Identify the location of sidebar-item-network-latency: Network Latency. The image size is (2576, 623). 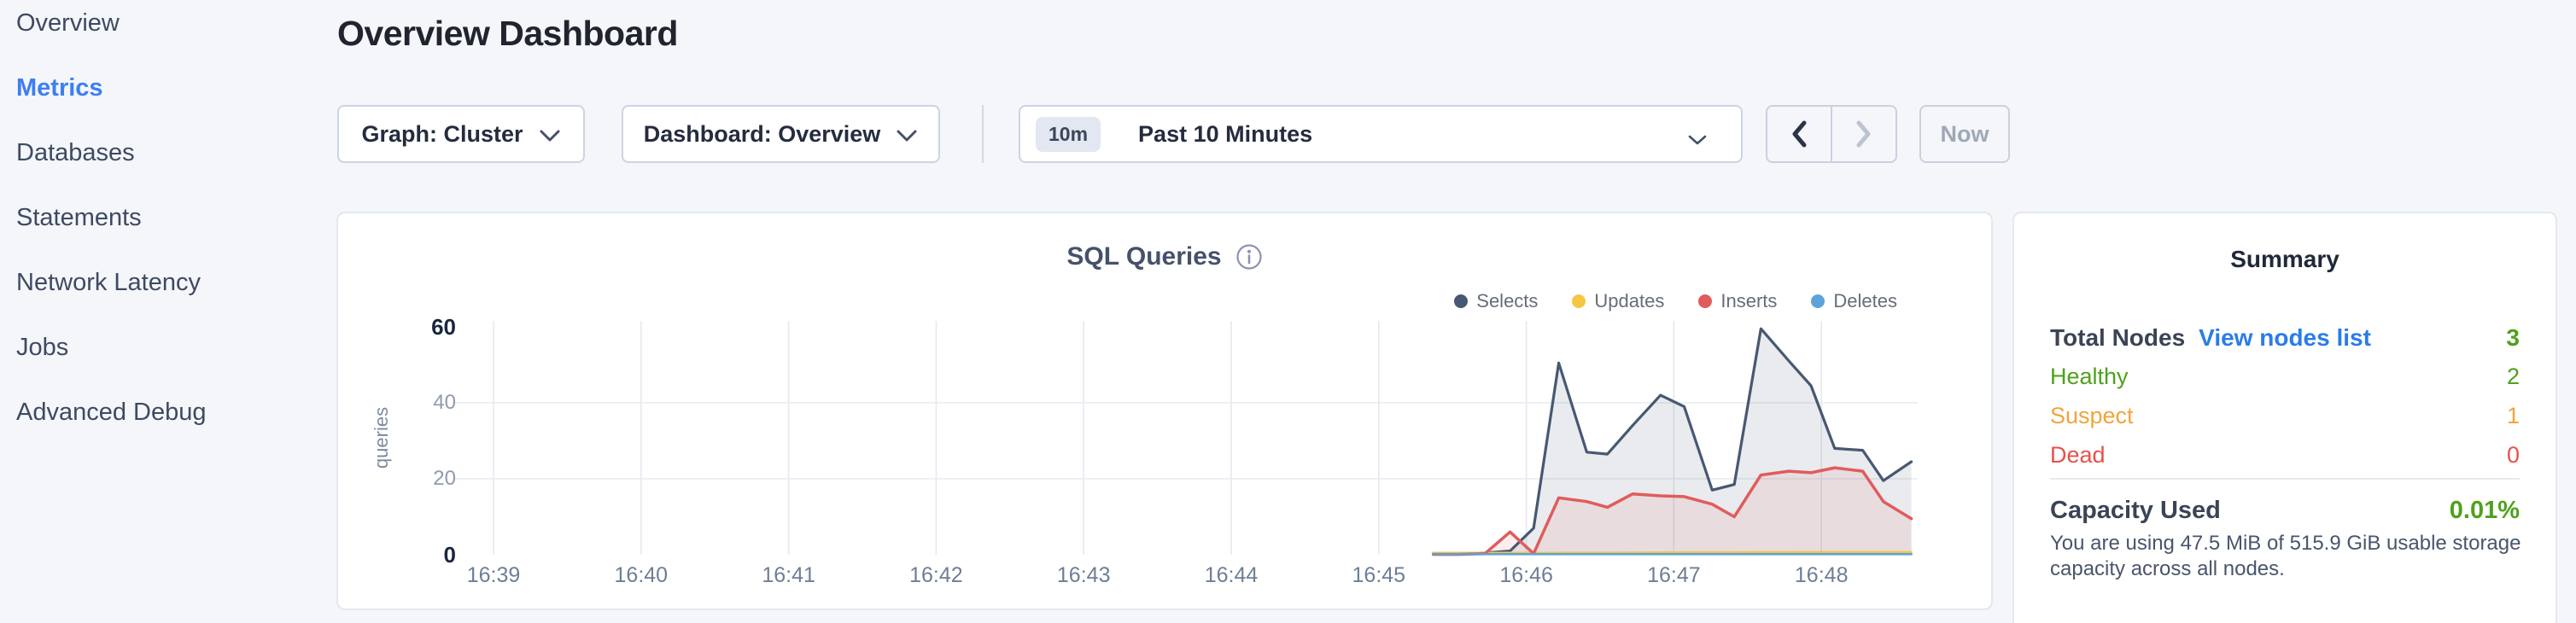
(108, 282).